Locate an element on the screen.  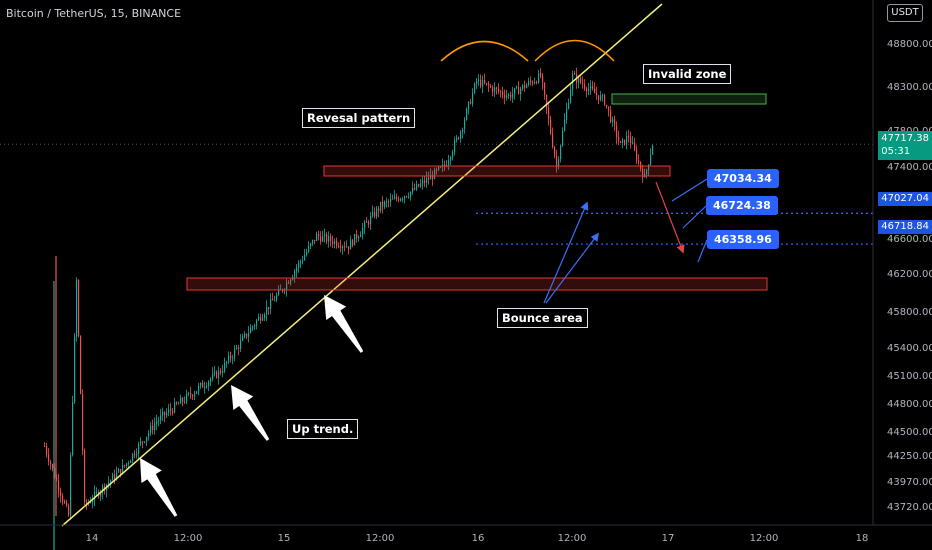
price-tick-label: 46600.00 is located at coordinates (909, 239).